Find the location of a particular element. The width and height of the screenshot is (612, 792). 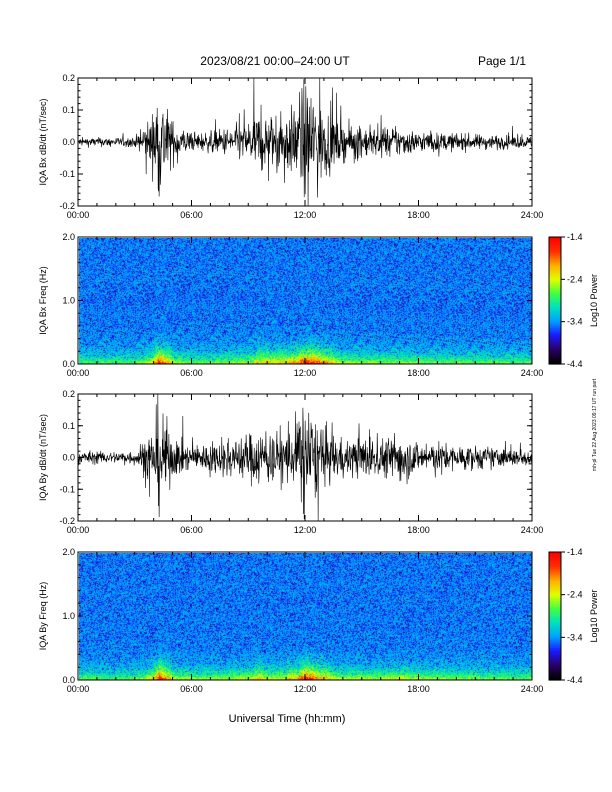

colorbar-tick-label: -3.4 is located at coordinates (575, 637).